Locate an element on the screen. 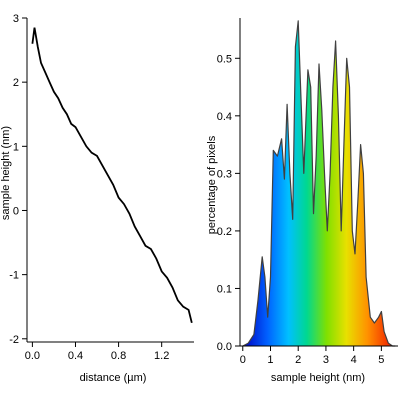 The height and width of the screenshot is (400, 400). right-y-tick-label: 0.3 is located at coordinates (224, 174).